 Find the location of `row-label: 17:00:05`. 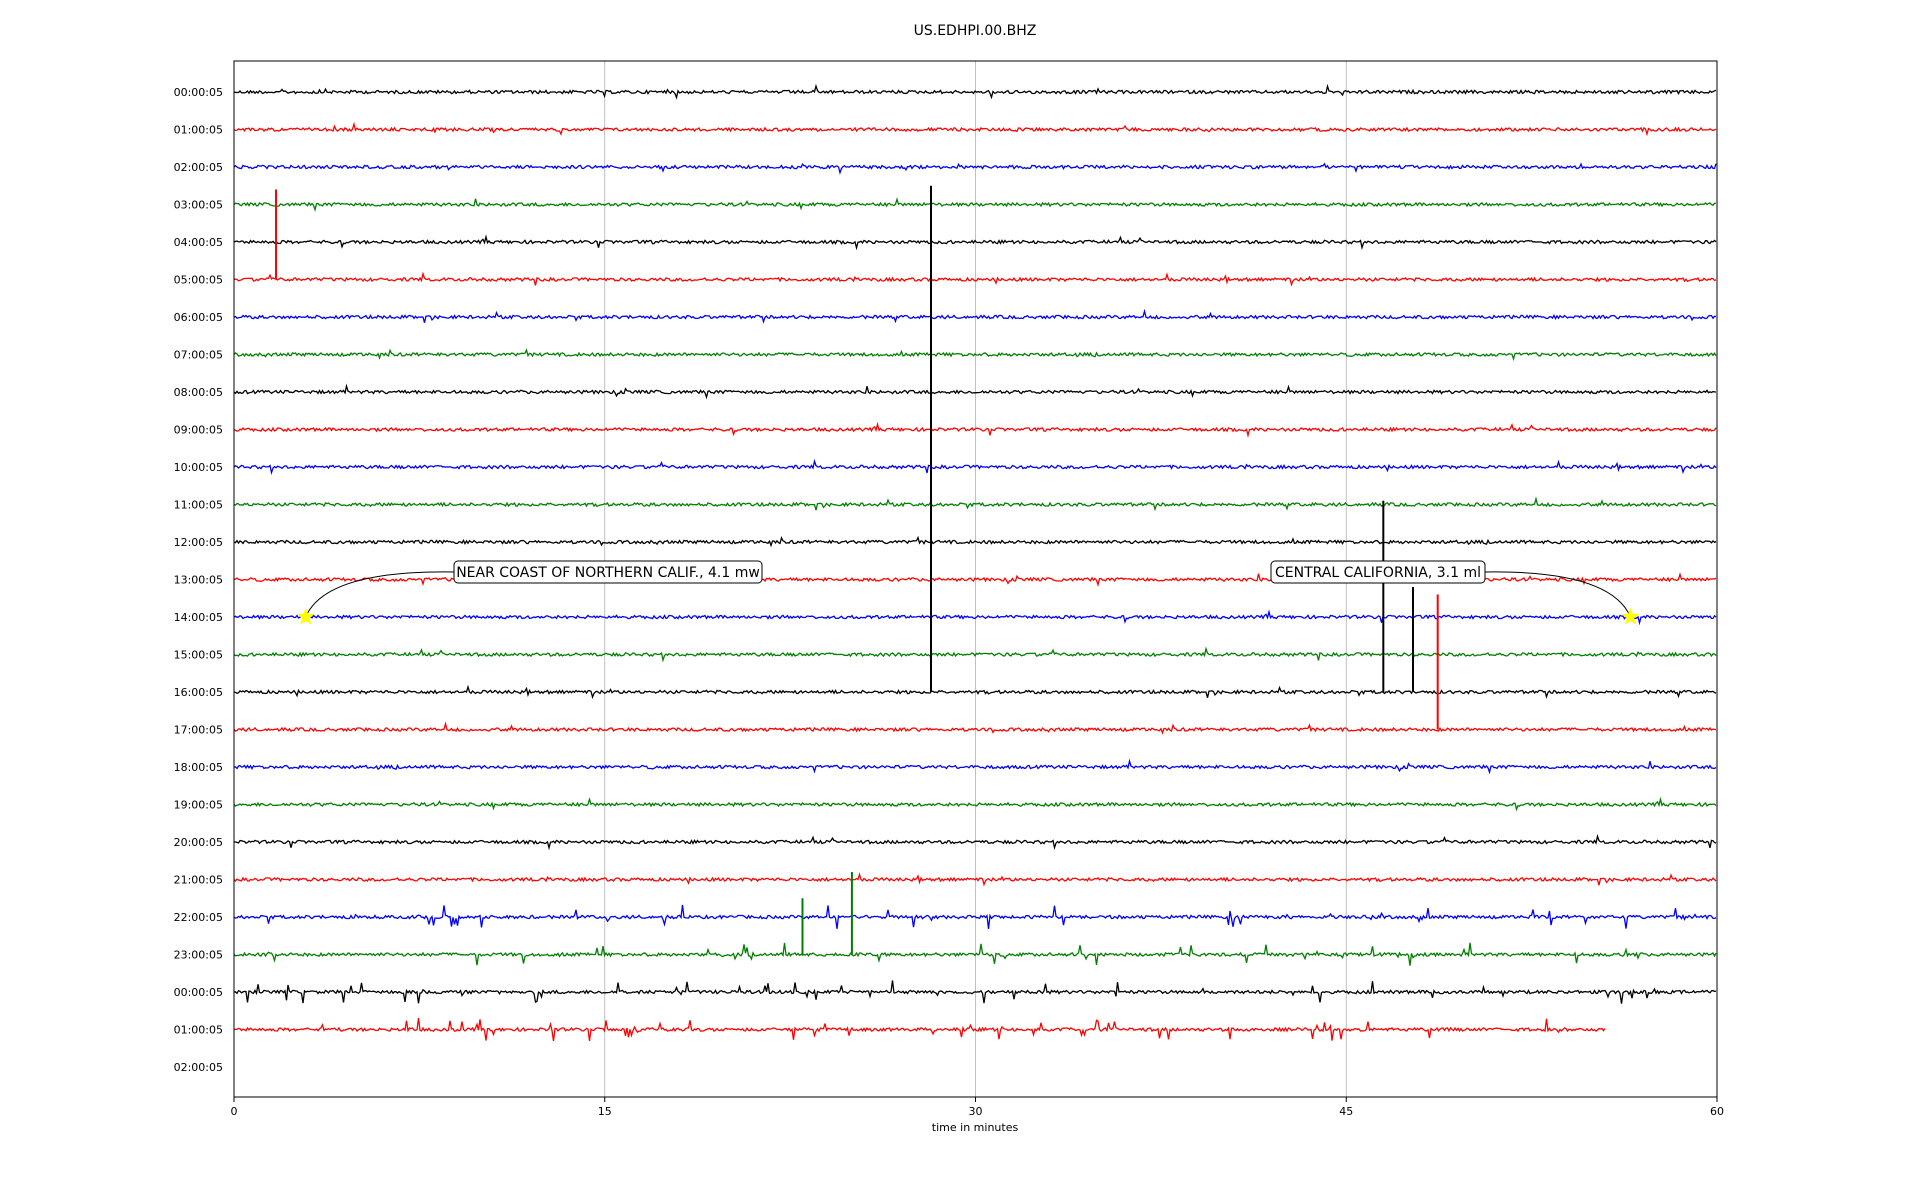

row-label: 17:00:05 is located at coordinates (198, 730).